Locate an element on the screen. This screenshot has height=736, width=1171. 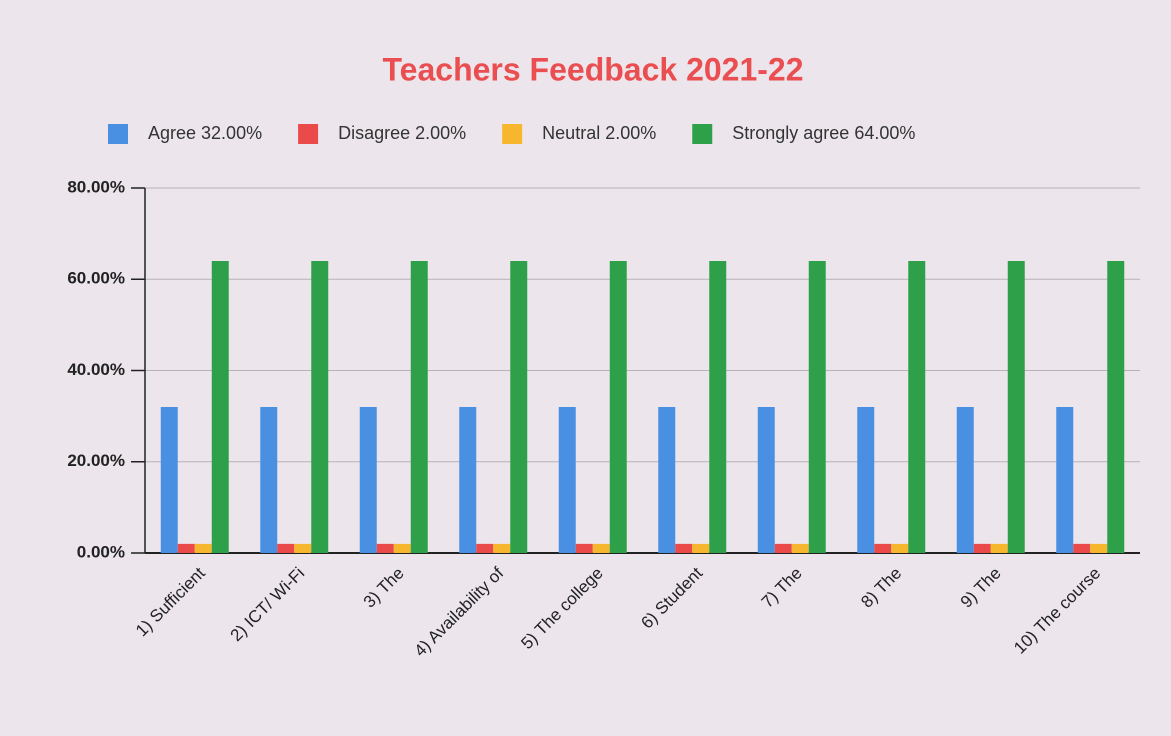
legend-label: Disagree 2.00% is located at coordinates (402, 133).